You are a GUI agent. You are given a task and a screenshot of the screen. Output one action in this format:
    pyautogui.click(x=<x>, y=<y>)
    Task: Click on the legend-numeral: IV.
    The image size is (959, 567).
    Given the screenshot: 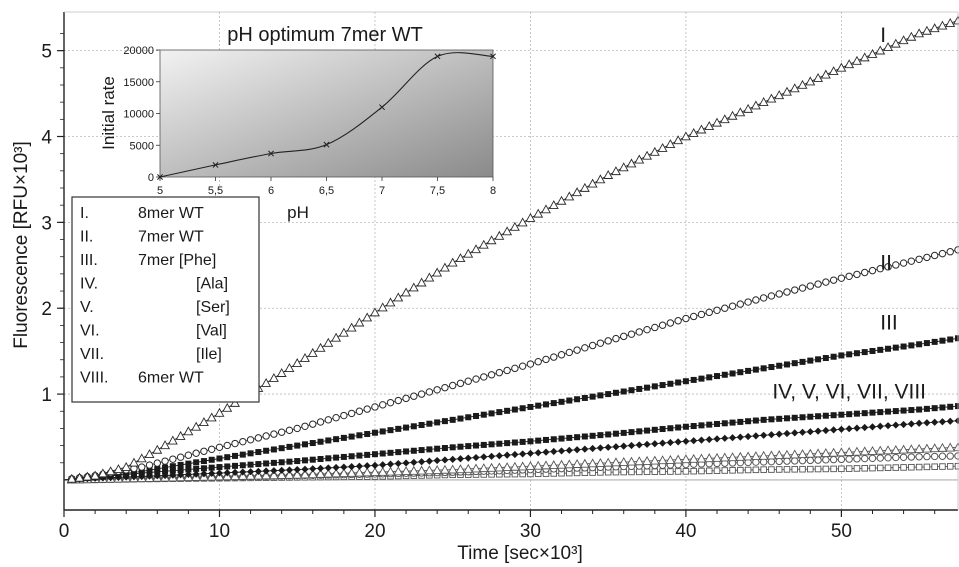 What is the action you would take?
    pyautogui.click(x=89, y=284)
    